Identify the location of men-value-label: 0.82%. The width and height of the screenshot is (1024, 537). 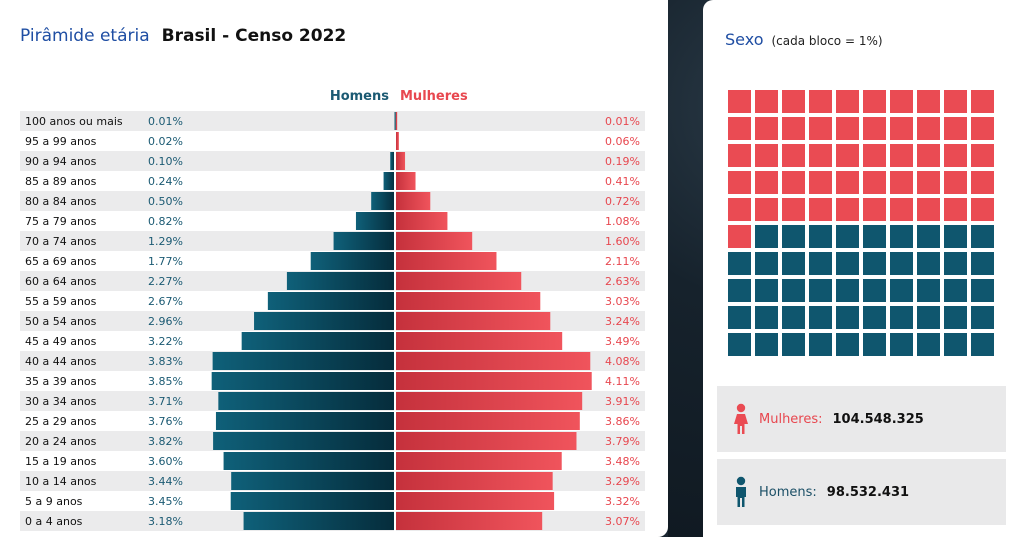
(165, 221).